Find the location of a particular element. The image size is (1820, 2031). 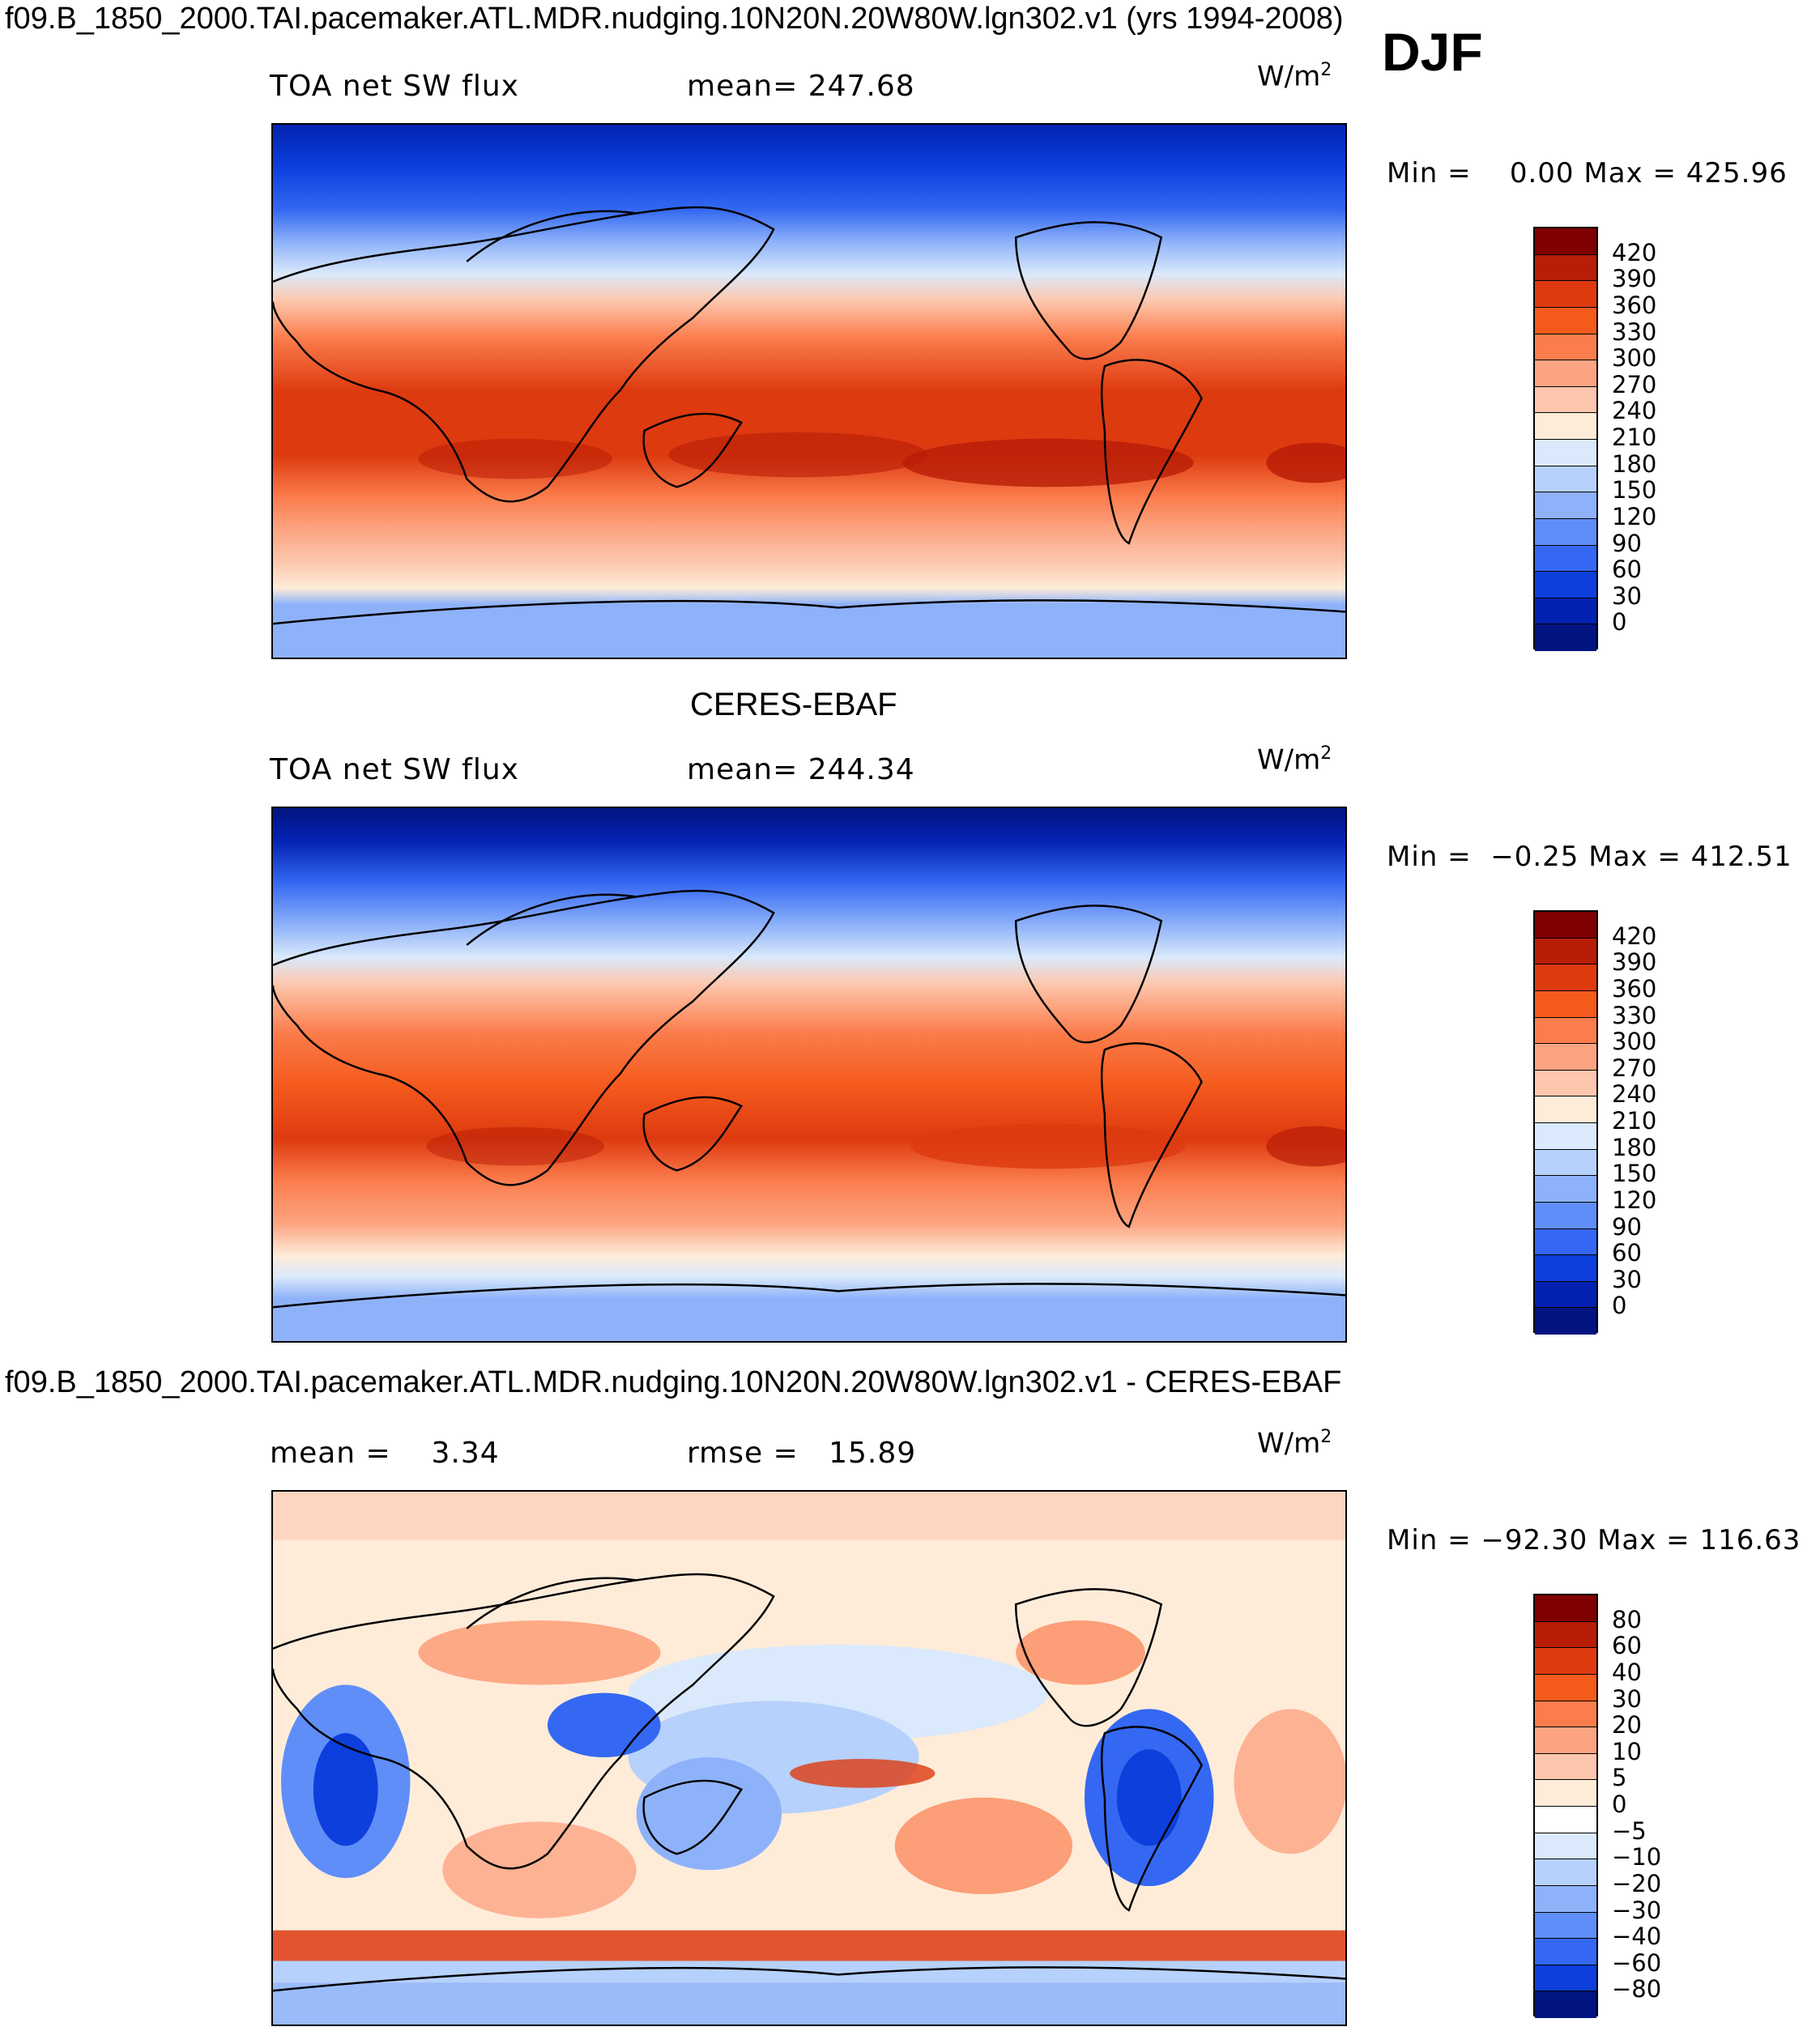

colorbar-label: 420 is located at coordinates (1634, 252).